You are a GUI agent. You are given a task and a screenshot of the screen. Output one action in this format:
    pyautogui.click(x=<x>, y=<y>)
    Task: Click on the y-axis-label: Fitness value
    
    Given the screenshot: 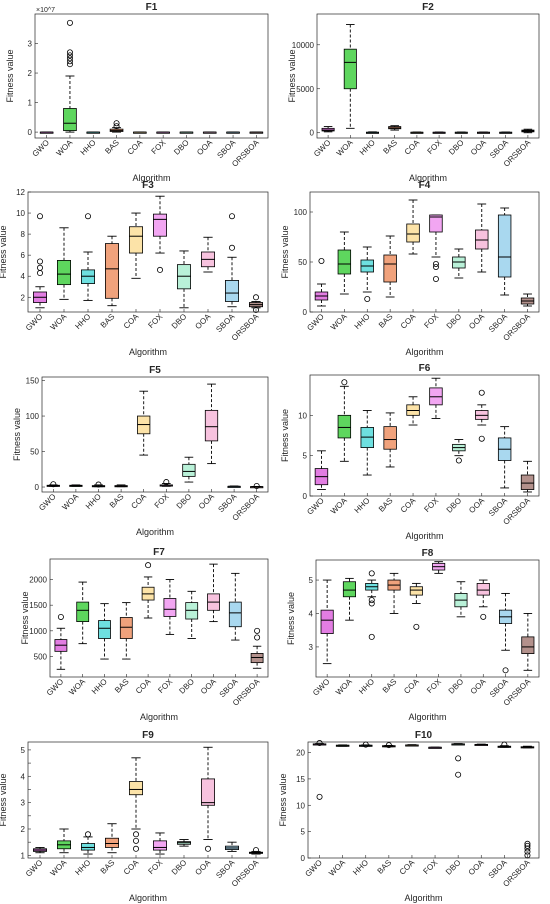 What is the action you would take?
    pyautogui.click(x=285, y=251)
    